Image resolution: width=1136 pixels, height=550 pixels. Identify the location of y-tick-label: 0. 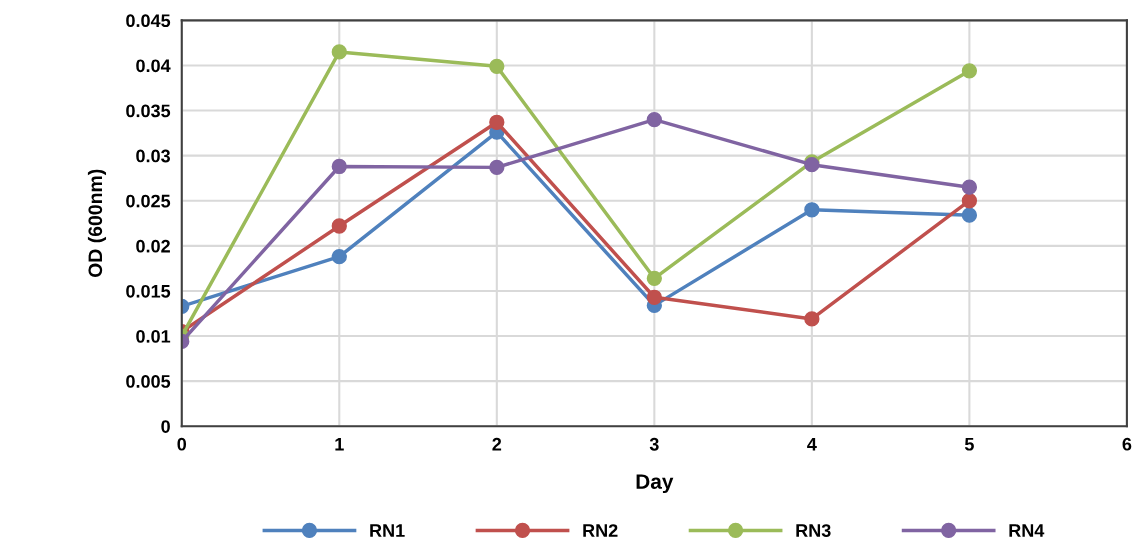
(165, 426).